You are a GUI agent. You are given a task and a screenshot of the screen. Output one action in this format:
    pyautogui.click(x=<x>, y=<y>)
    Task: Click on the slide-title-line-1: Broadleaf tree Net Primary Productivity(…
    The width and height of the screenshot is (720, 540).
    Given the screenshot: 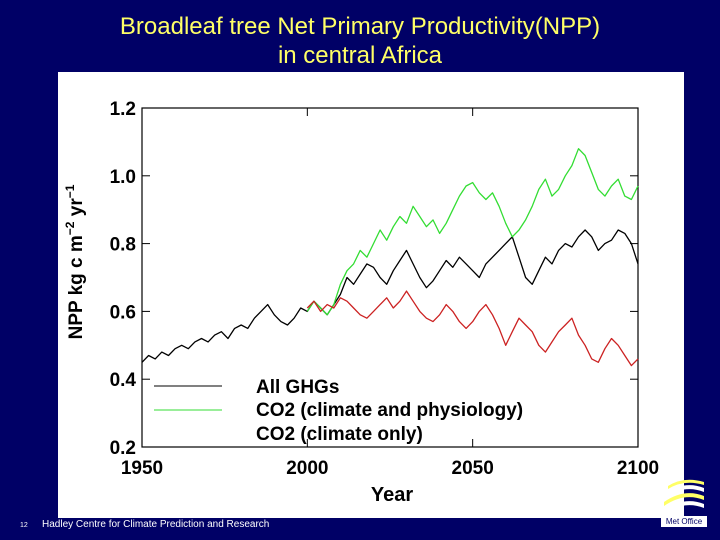 What is the action you would take?
    pyautogui.click(x=360, y=26)
    